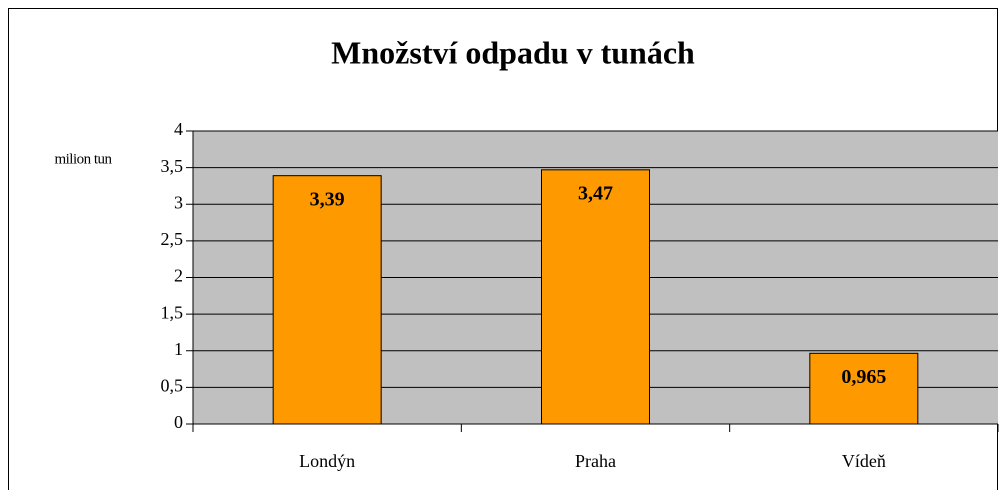  I want to click on x-tick-label: Praha, so click(595, 461).